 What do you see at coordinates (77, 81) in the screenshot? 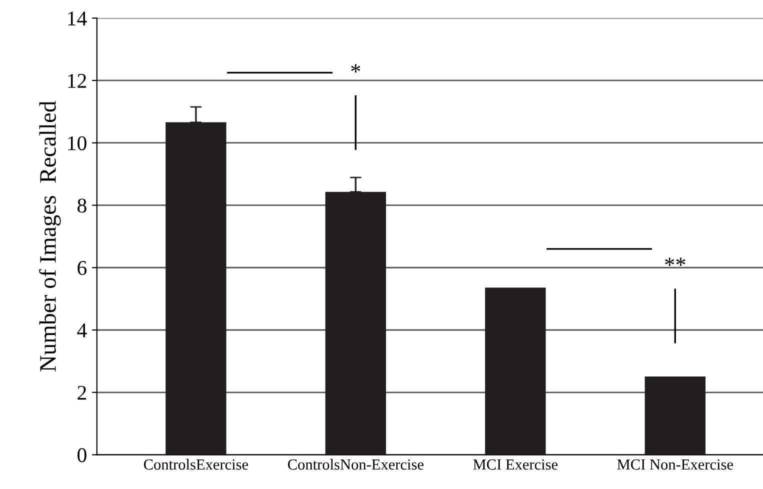
I see `y-tick-label: 12` at bounding box center [77, 81].